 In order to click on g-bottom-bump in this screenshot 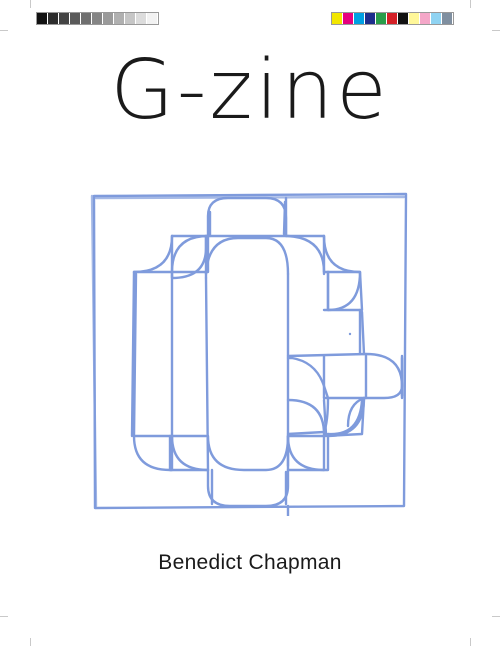, I will do `click(248, 488)`.